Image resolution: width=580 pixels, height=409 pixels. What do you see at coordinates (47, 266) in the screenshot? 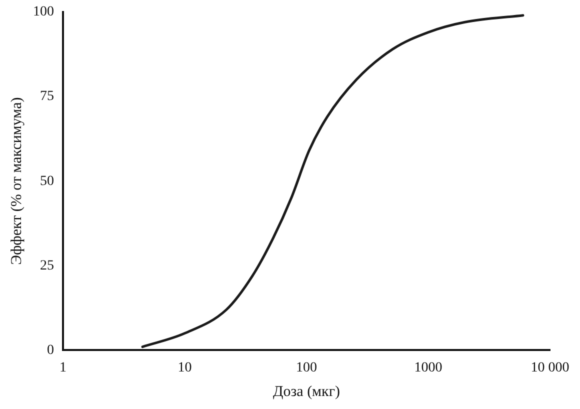
I see `y-tick-label: 25` at bounding box center [47, 266].